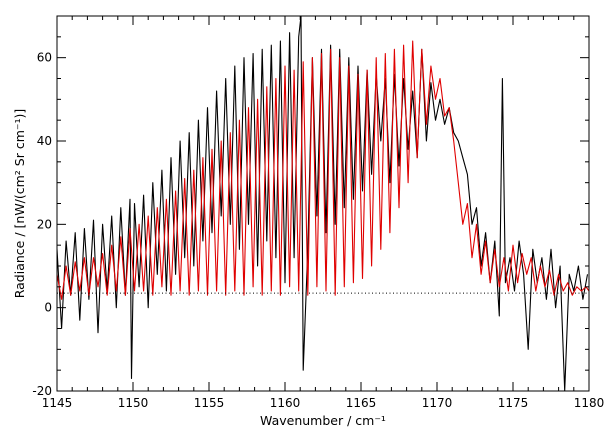  I want to click on y-tick-label: 0, so click(48, 308).